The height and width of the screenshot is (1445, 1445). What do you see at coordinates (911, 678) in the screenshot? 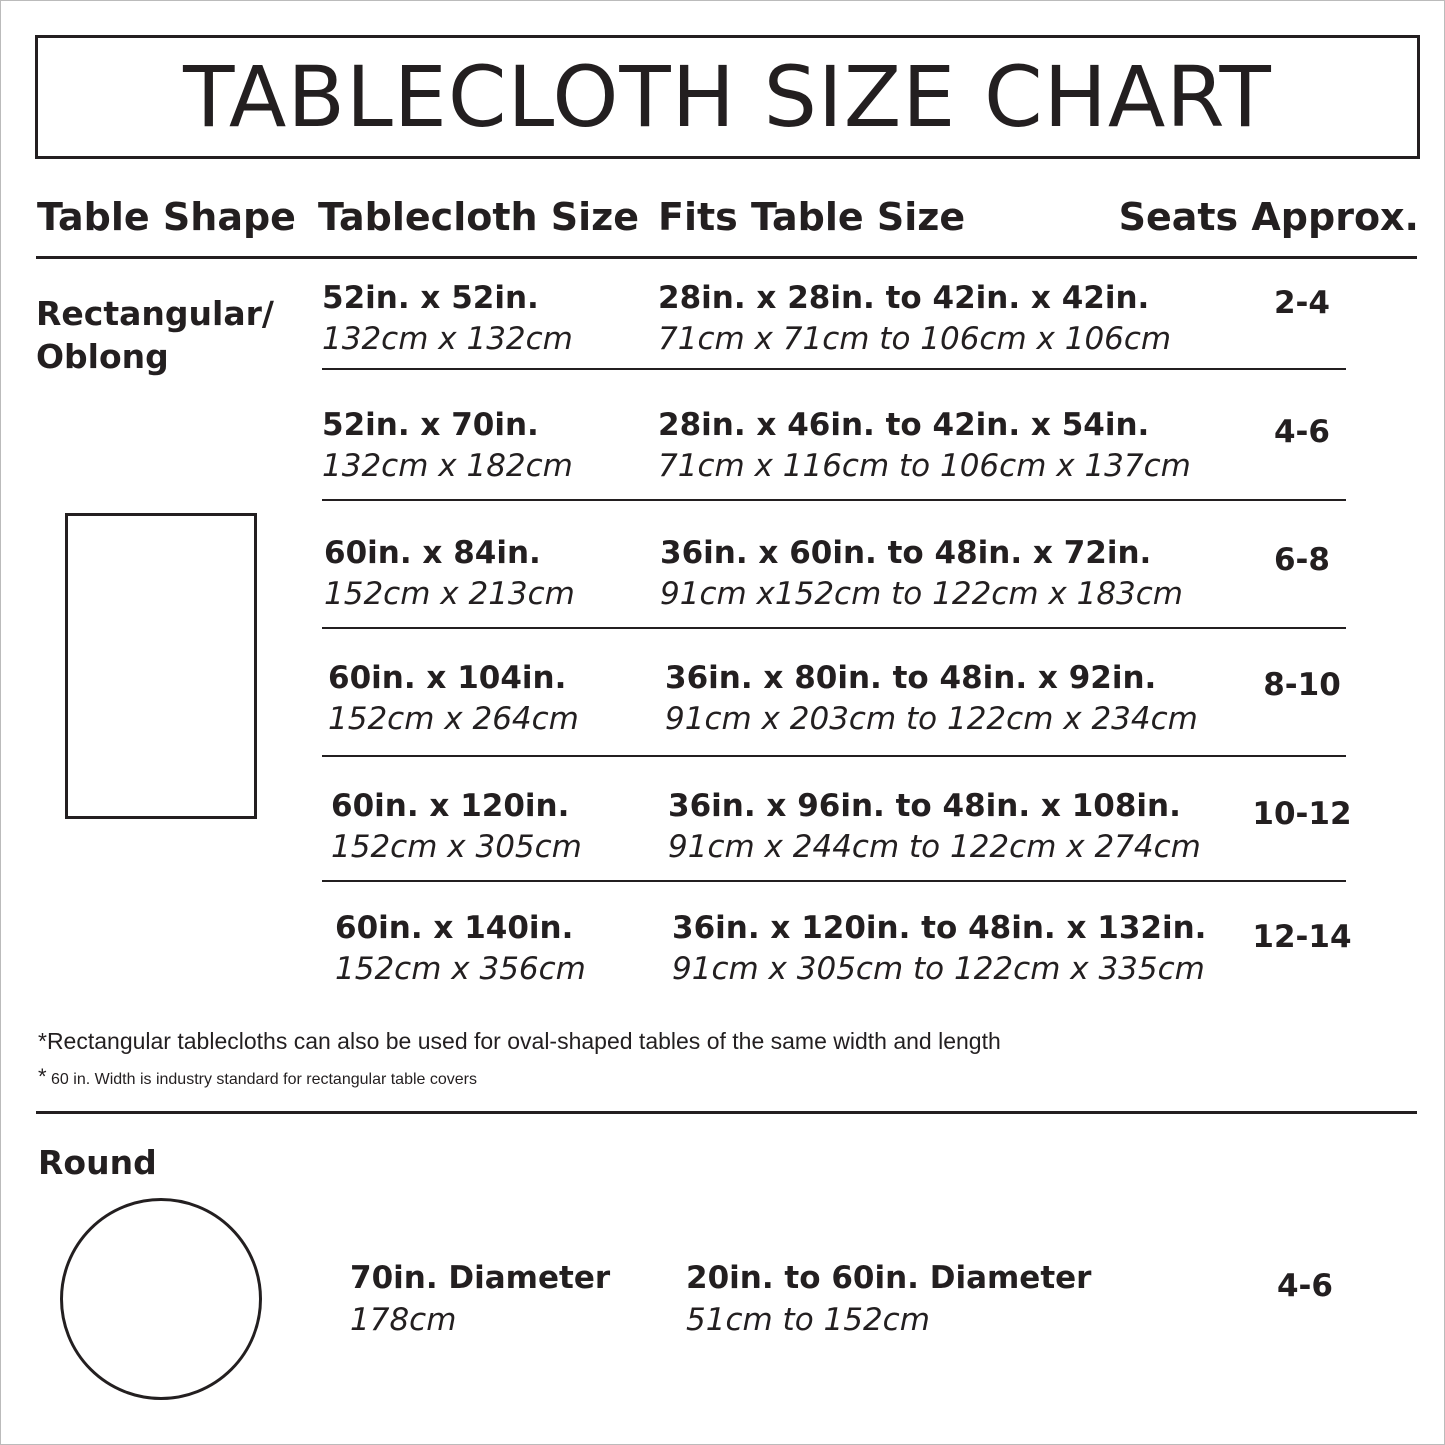
I see `row-fits-in: 36in. x 80in. to 48in. x 92in.` at bounding box center [911, 678].